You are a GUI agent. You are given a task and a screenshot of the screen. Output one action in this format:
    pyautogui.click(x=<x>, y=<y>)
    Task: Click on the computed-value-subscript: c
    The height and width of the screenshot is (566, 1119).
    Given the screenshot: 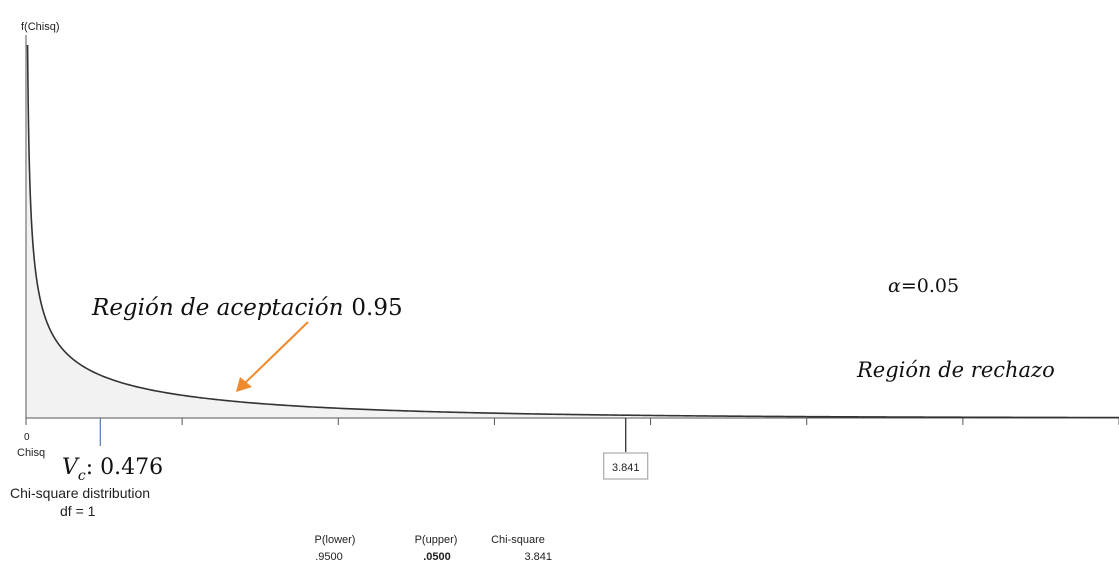 What is the action you would take?
    pyautogui.click(x=82, y=476)
    